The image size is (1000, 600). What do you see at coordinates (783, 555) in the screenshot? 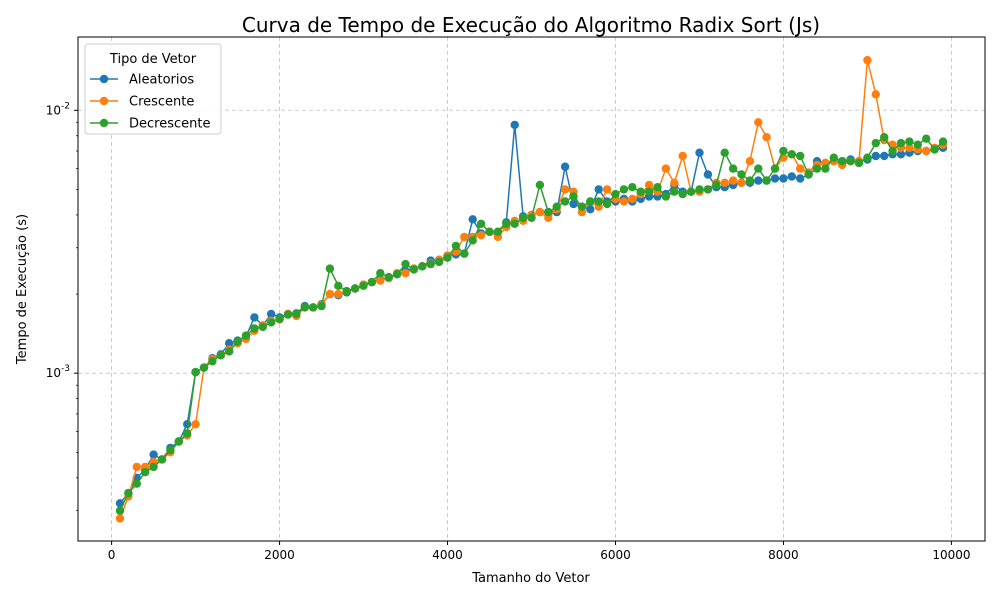
I see `x-tick-label: 8000` at bounding box center [783, 555].